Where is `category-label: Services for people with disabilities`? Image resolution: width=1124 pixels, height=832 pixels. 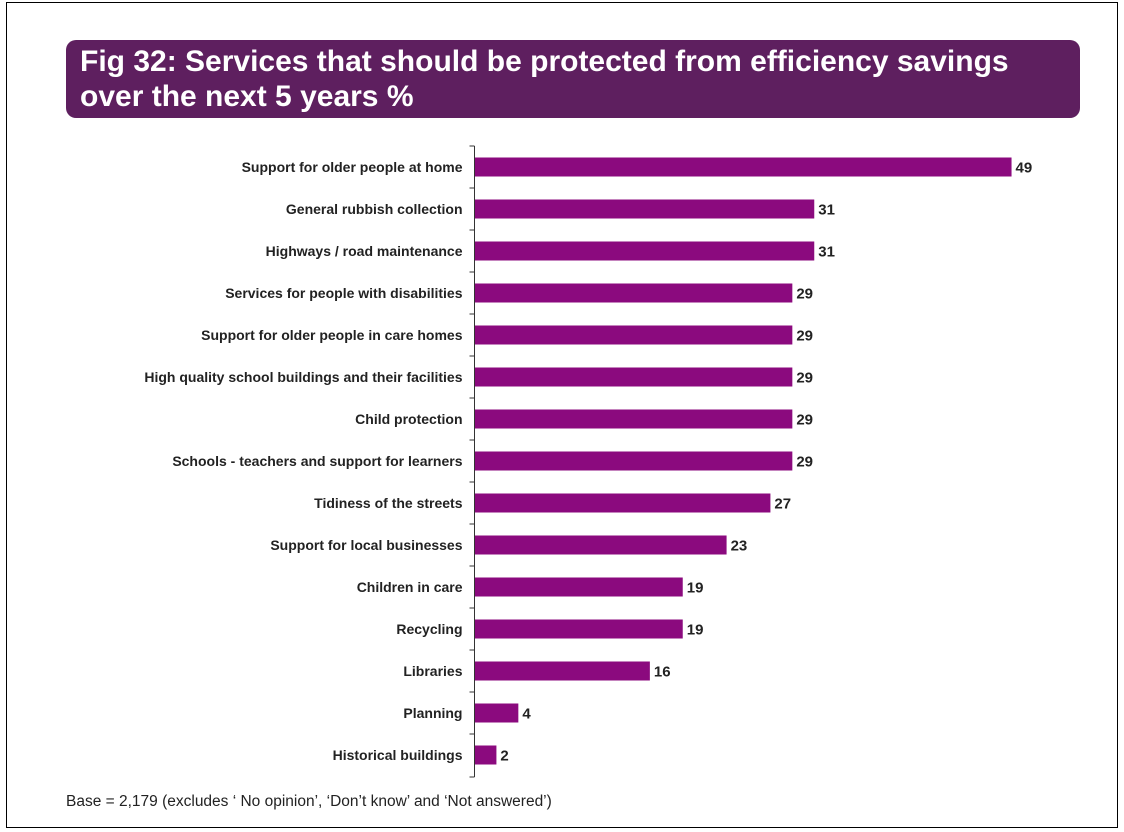 category-label: Services for people with disabilities is located at coordinates (344, 293).